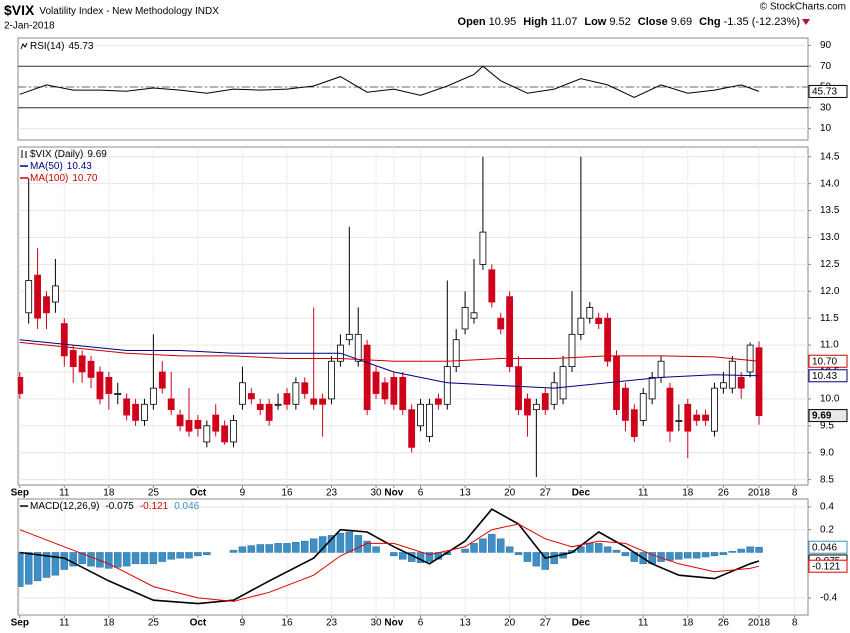  What do you see at coordinates (806, 22) in the screenshot?
I see `down-arrow` at bounding box center [806, 22].